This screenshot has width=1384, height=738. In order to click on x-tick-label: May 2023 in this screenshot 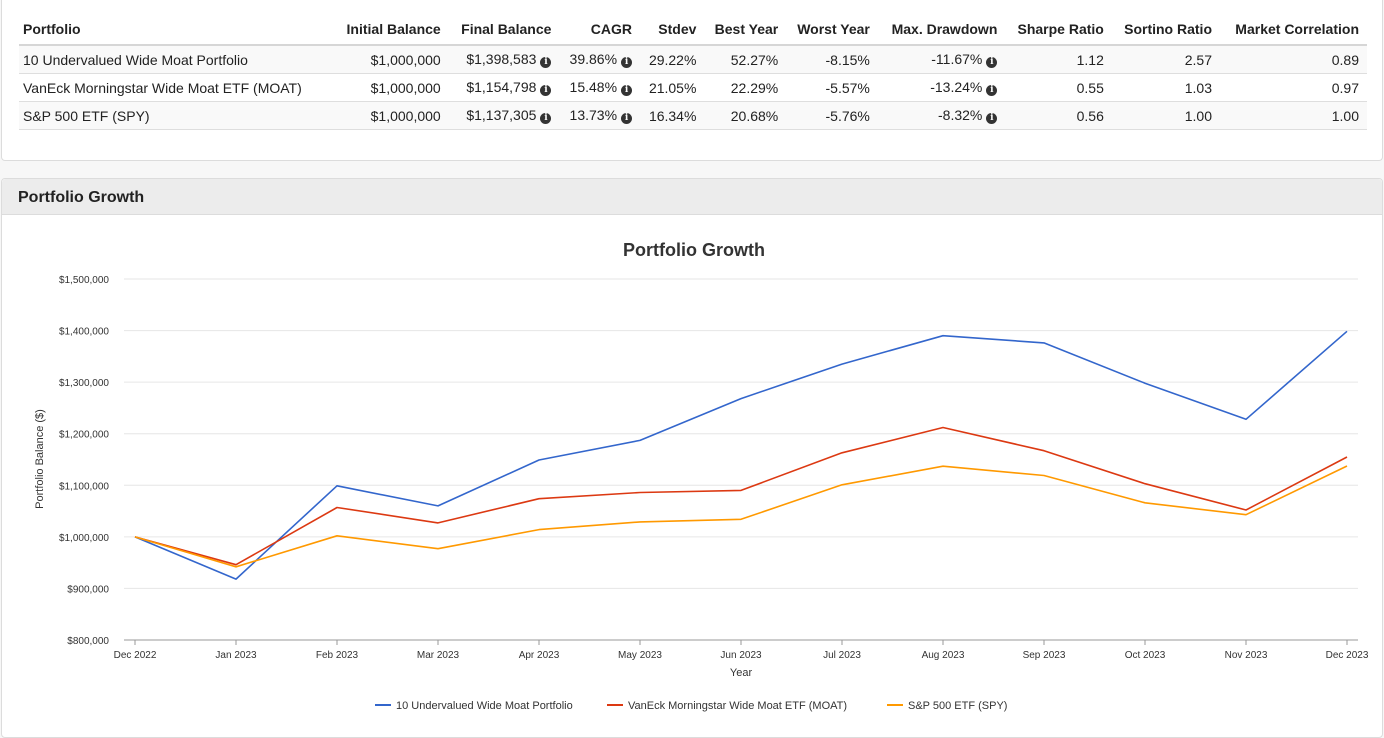, I will do `click(640, 655)`.